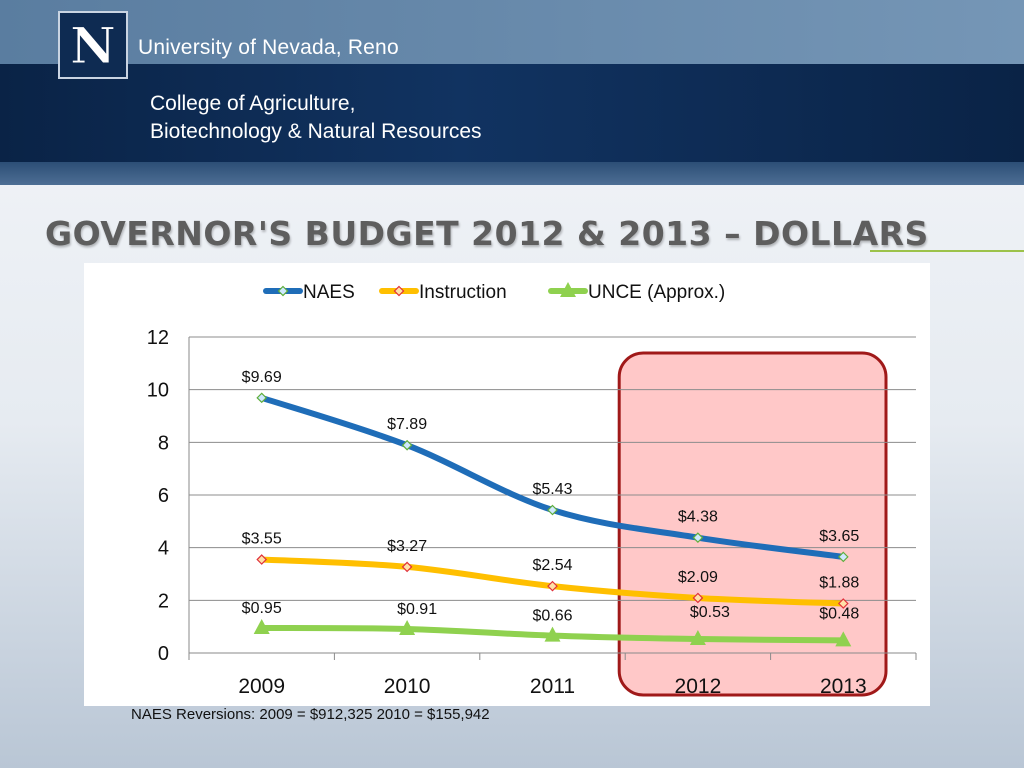 This screenshot has height=768, width=1024. What do you see at coordinates (552, 565) in the screenshot?
I see `data-label: $2.54` at bounding box center [552, 565].